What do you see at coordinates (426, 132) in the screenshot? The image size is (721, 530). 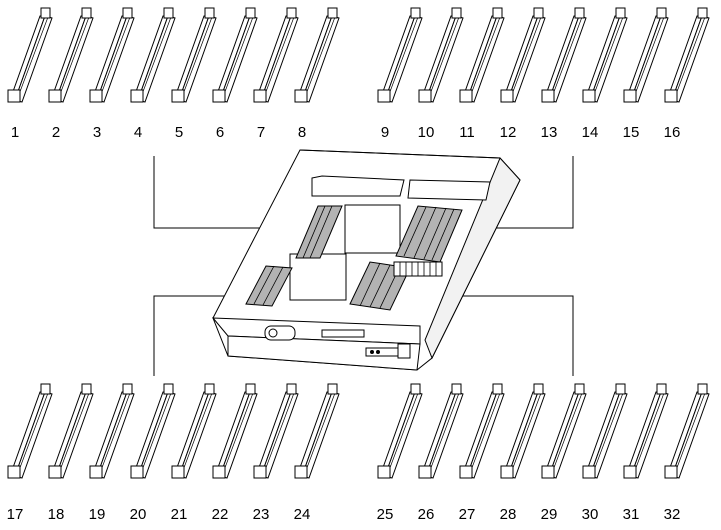 I see `slot-label-10: 10` at bounding box center [426, 132].